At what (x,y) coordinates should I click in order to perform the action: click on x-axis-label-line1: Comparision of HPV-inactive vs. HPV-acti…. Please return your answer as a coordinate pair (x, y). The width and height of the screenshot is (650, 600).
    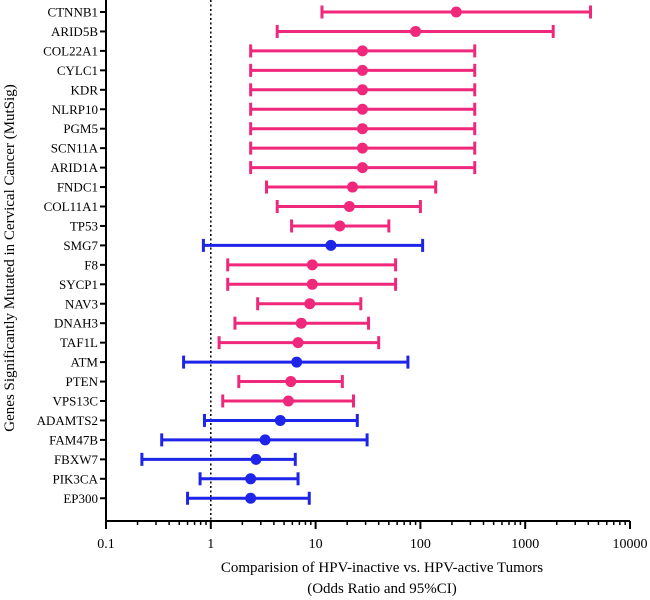
    Looking at the image, I should click on (382, 568).